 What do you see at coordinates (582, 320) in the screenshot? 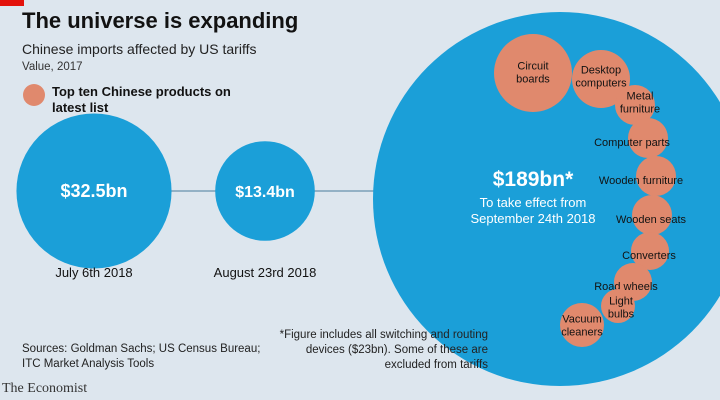
I see `product-label-10-line1: Vacuum` at bounding box center [582, 320].